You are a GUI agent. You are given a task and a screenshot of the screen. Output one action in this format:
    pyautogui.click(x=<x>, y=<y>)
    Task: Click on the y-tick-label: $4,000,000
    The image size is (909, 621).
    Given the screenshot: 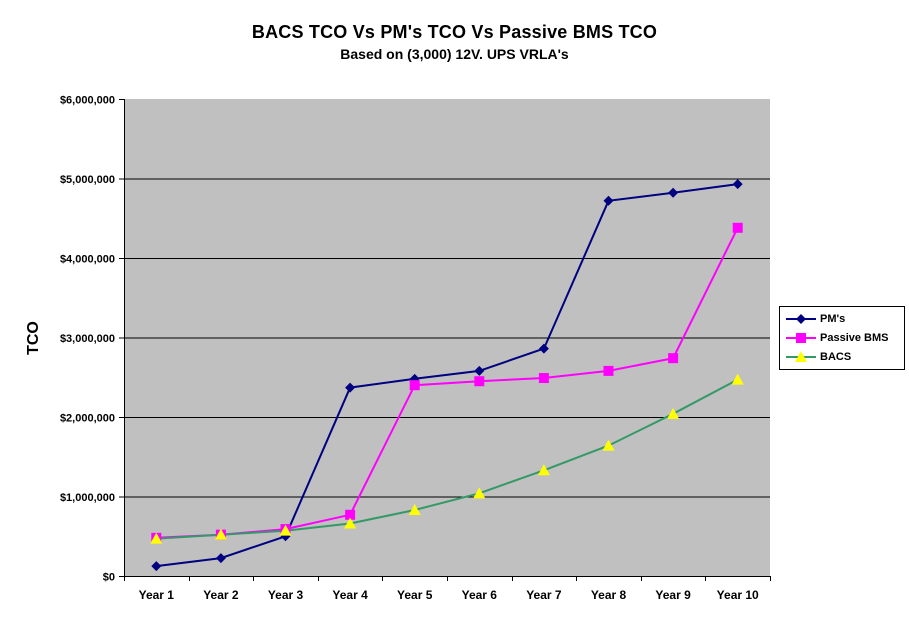 What is the action you would take?
    pyautogui.click(x=87, y=260)
    